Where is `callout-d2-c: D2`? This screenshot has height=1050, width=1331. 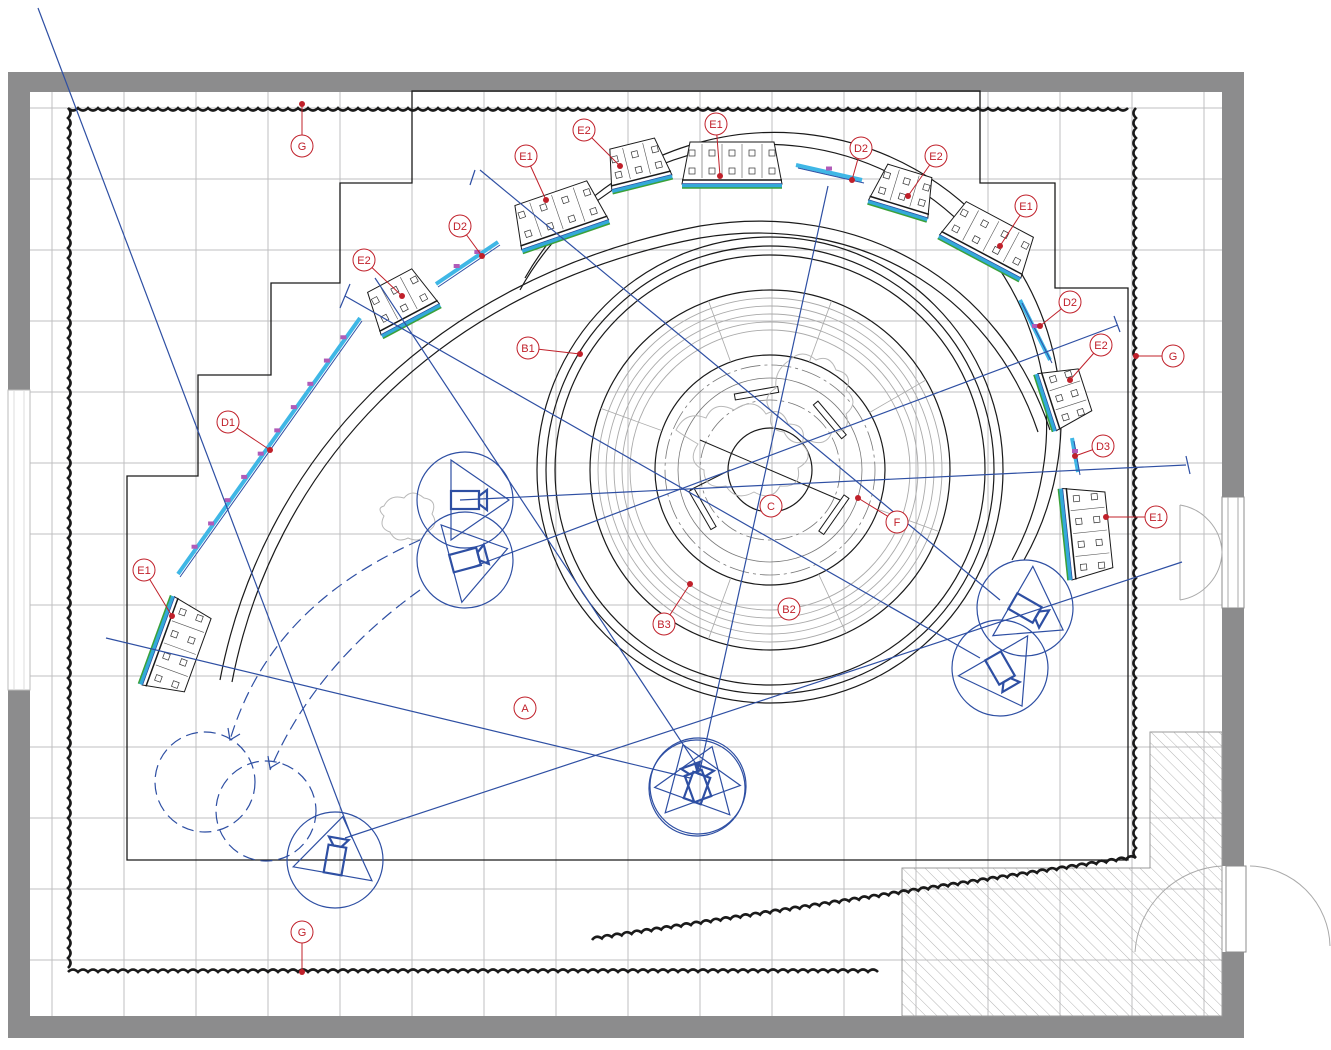
callout-d2-c: D2 is located at coordinates (1059, 309).